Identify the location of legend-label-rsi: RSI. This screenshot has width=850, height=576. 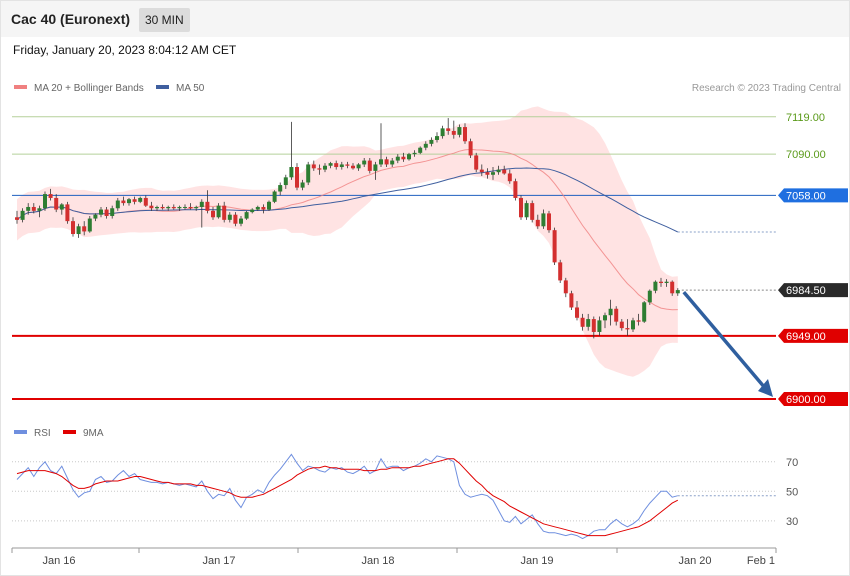
(42, 433).